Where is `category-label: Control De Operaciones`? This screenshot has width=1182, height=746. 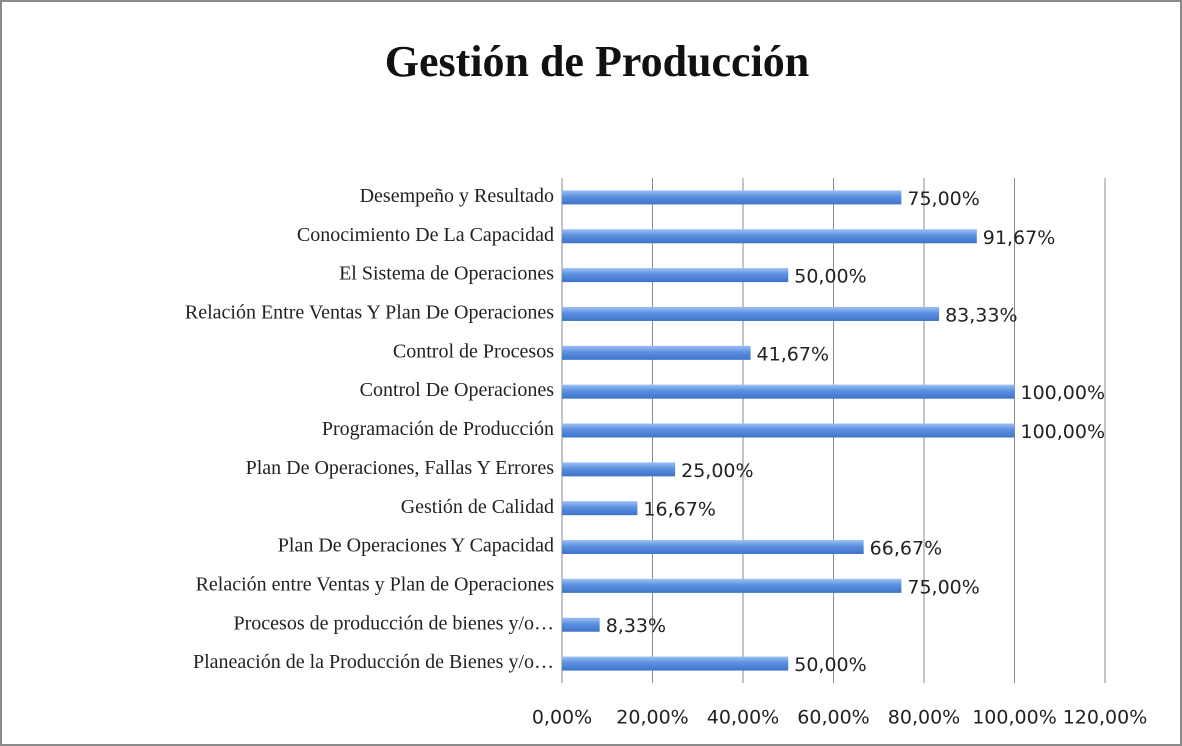 category-label: Control De Operaciones is located at coordinates (457, 390).